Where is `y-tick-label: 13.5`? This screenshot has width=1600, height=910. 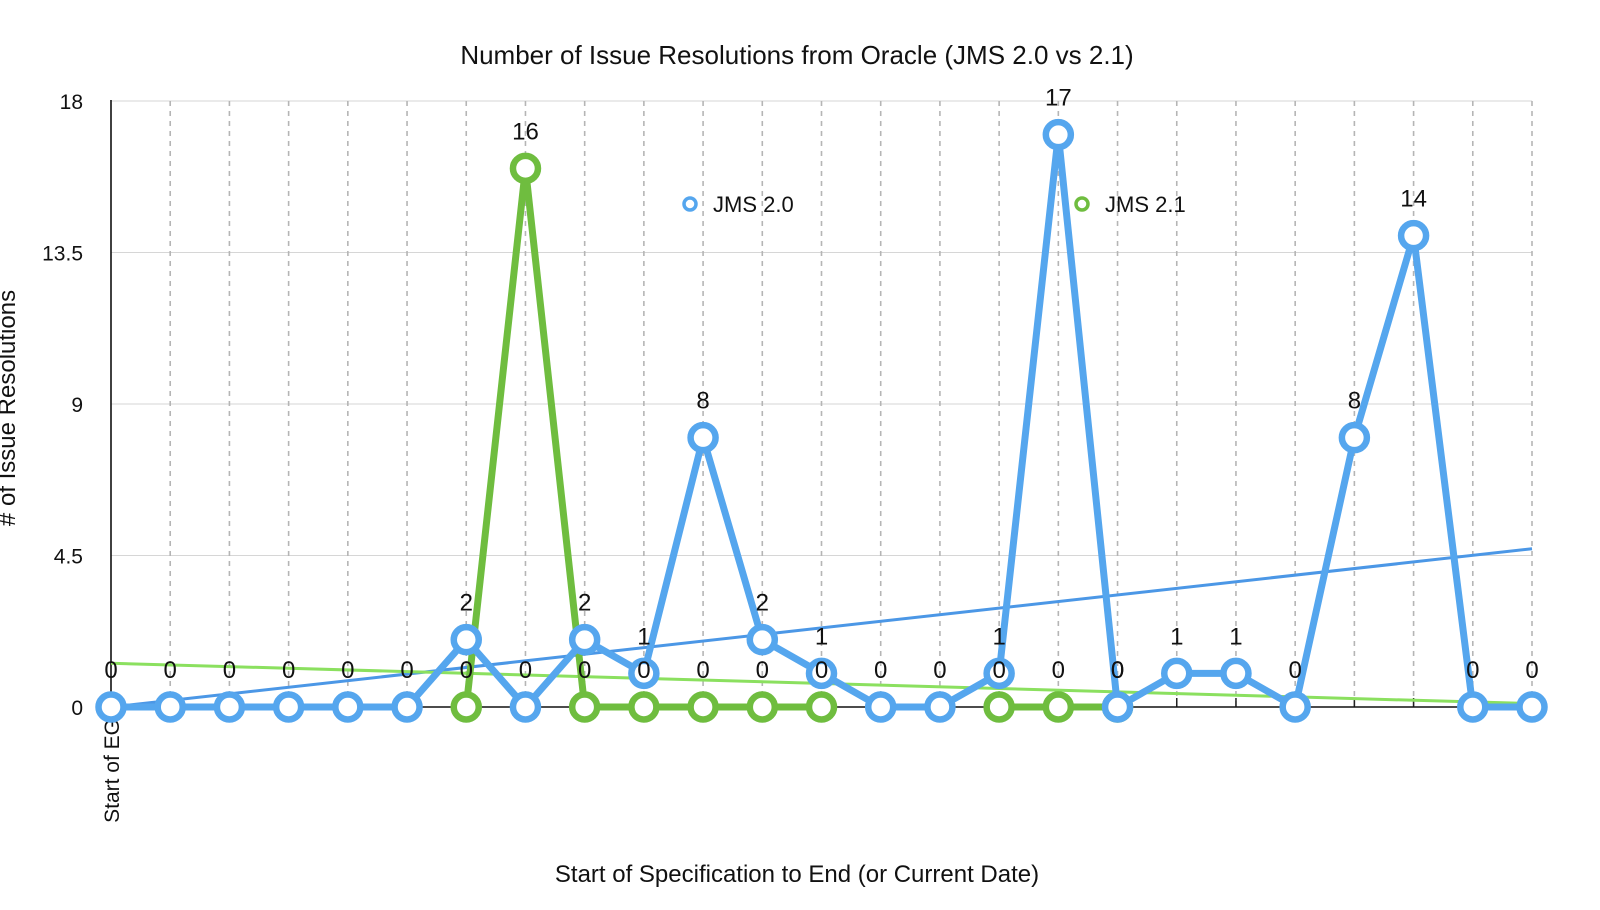
y-tick-label: 13.5 is located at coordinates (62, 254).